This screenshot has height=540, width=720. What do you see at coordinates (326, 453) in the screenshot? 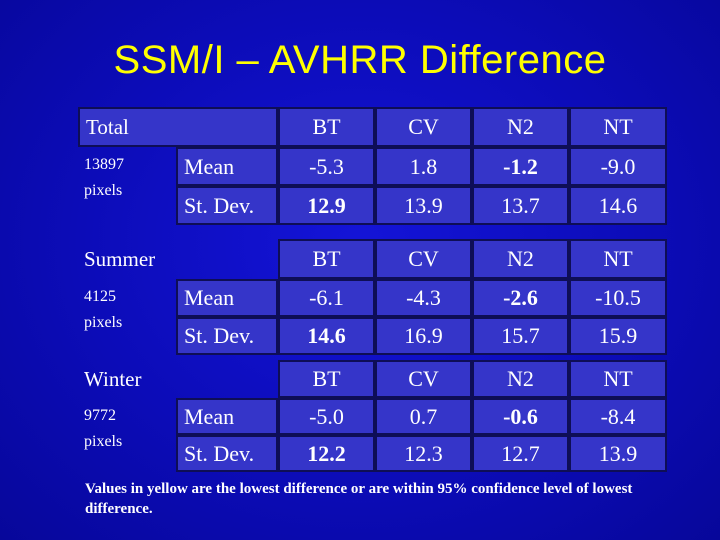
I see `value-cell: 12.2` at bounding box center [326, 453].